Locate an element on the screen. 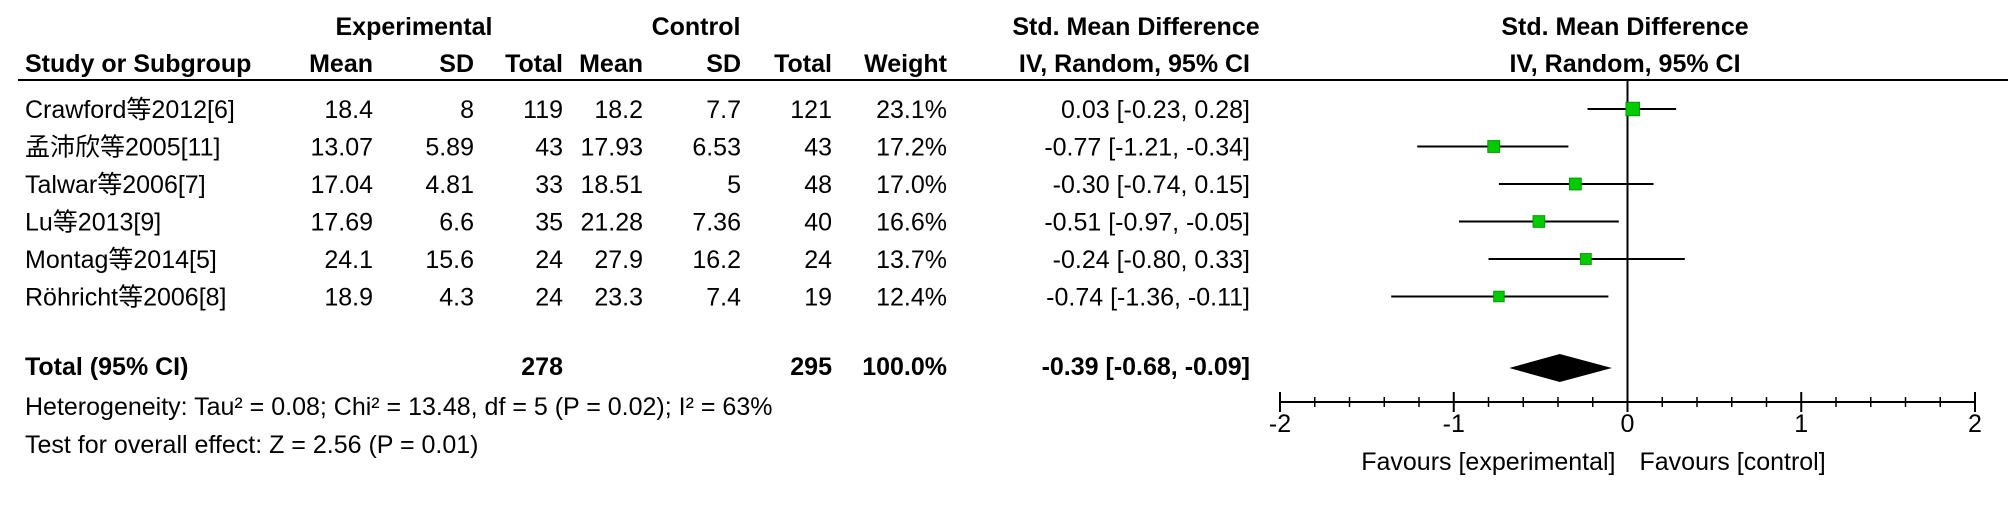 This screenshot has height=521, width=2008. cell-ctl-mean: 18.51 is located at coordinates (611, 185).